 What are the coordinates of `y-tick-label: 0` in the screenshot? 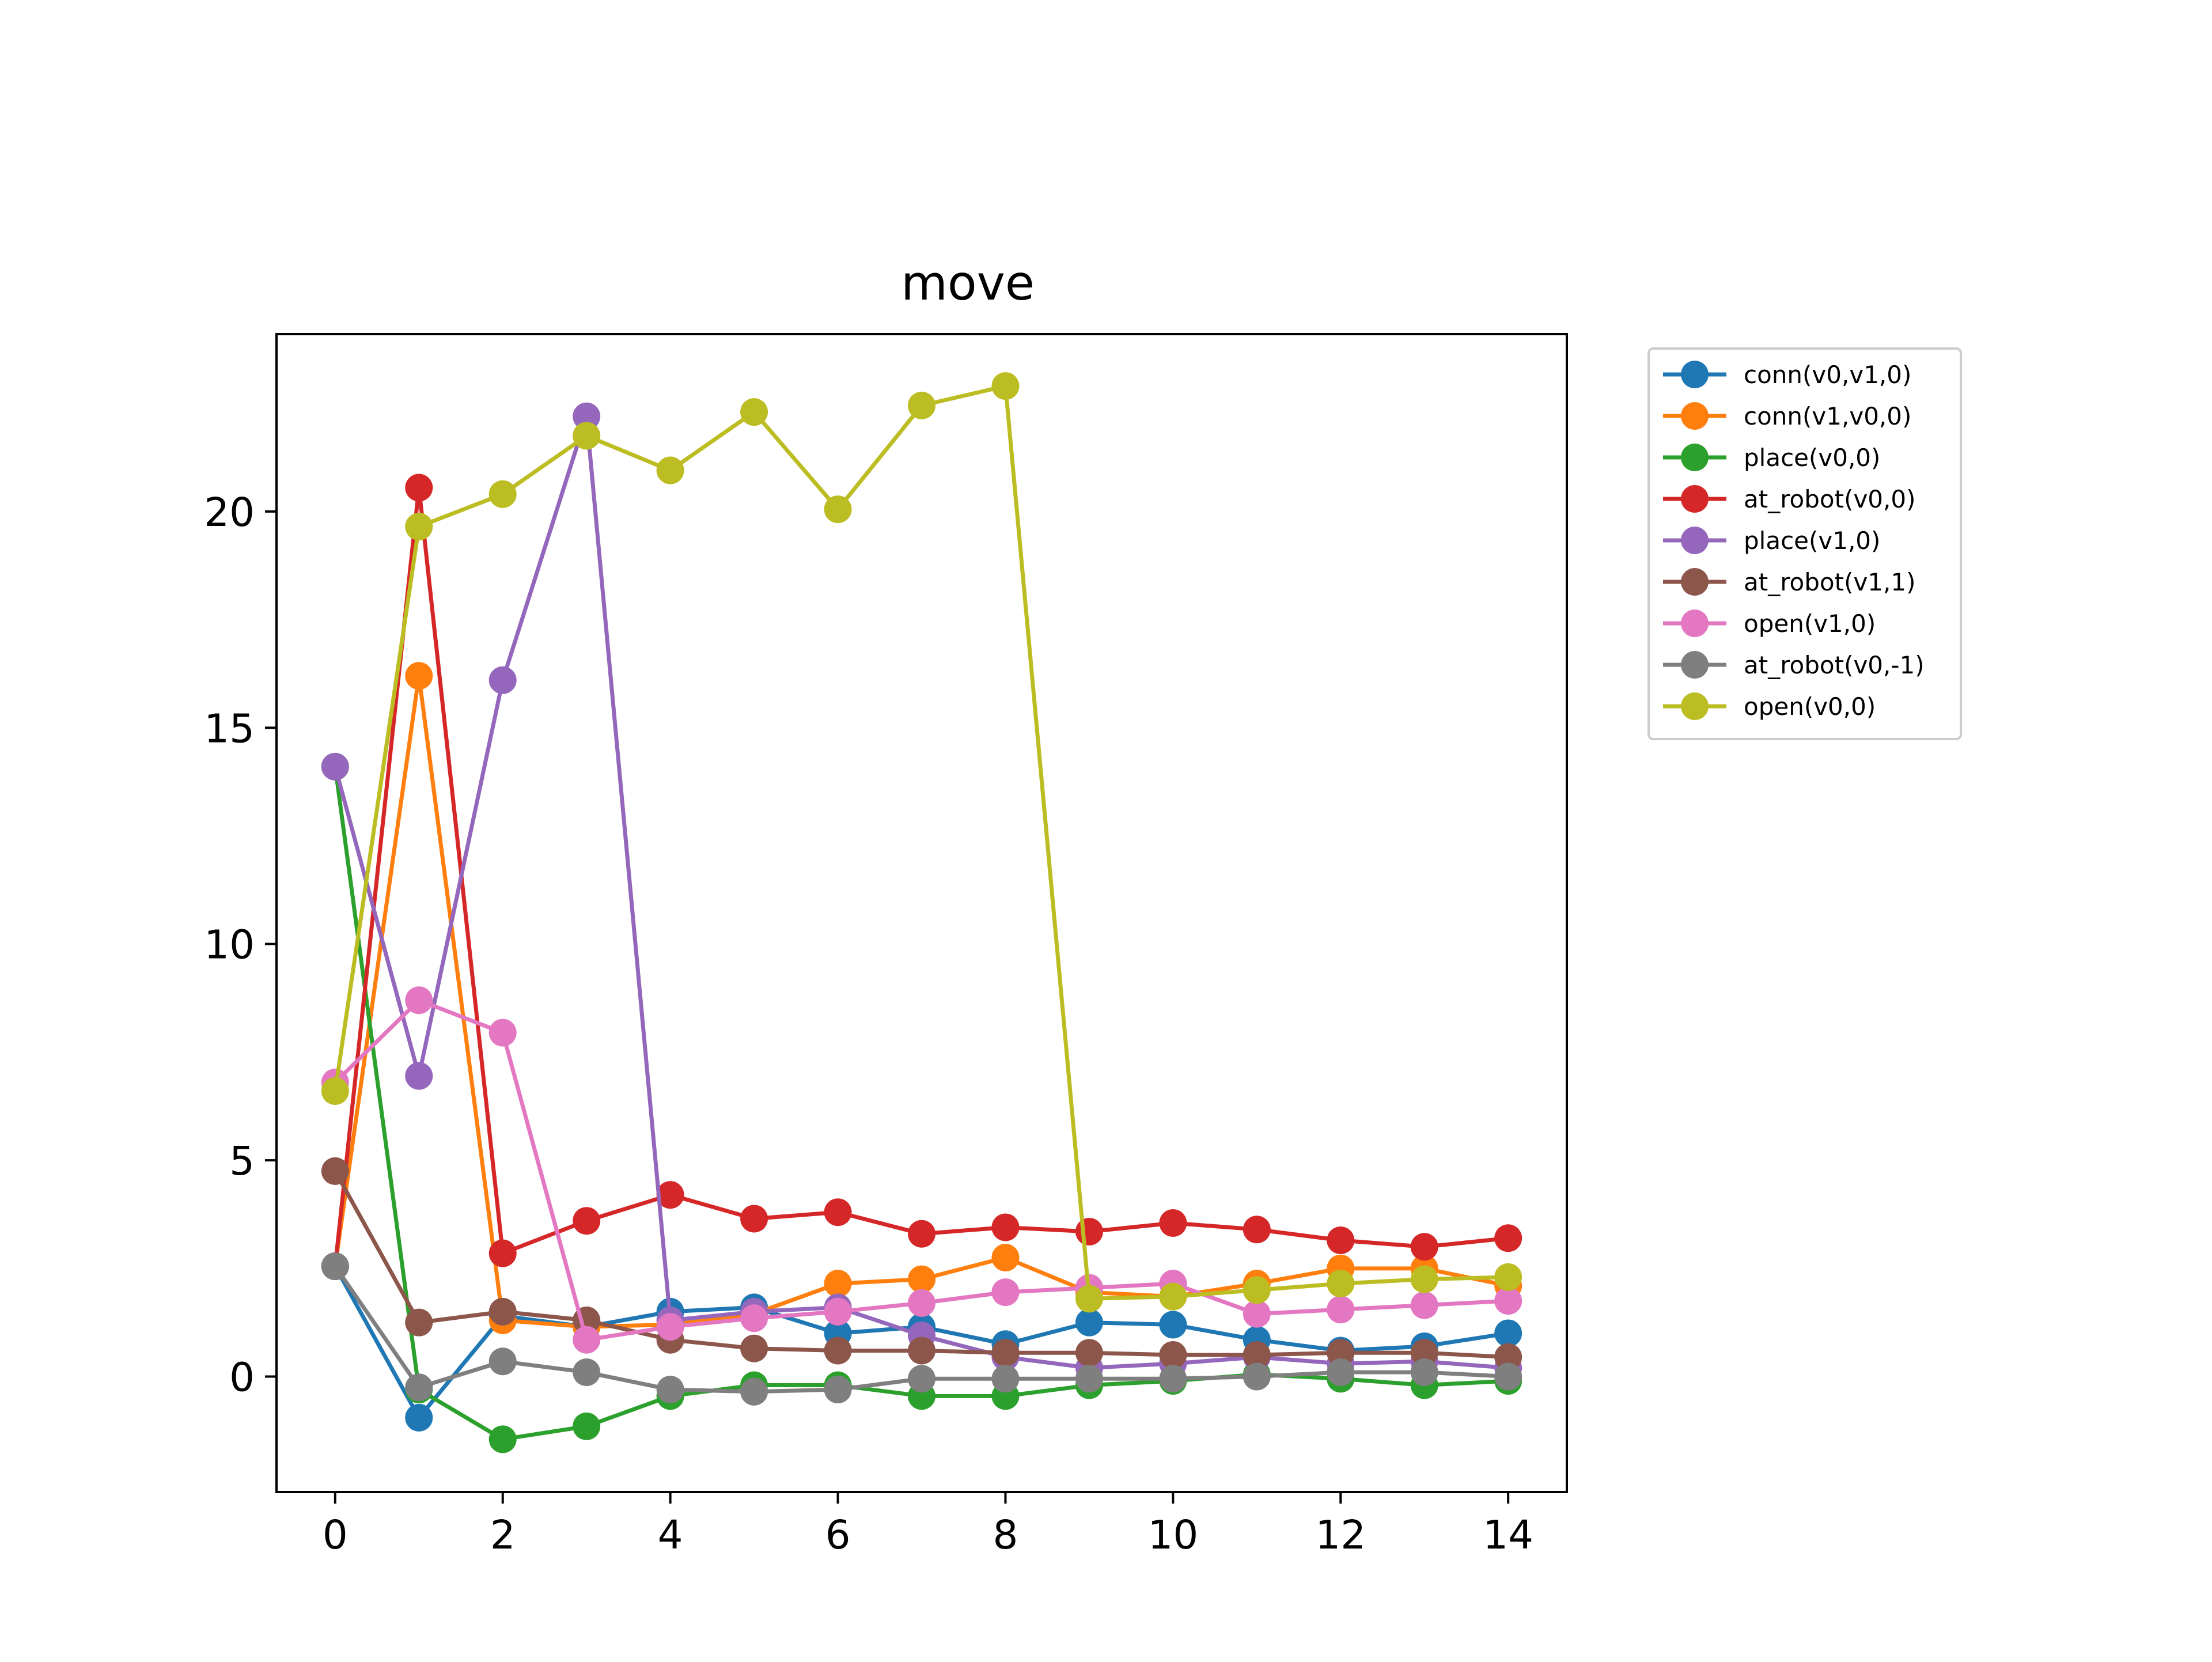 It's located at (242, 1378).